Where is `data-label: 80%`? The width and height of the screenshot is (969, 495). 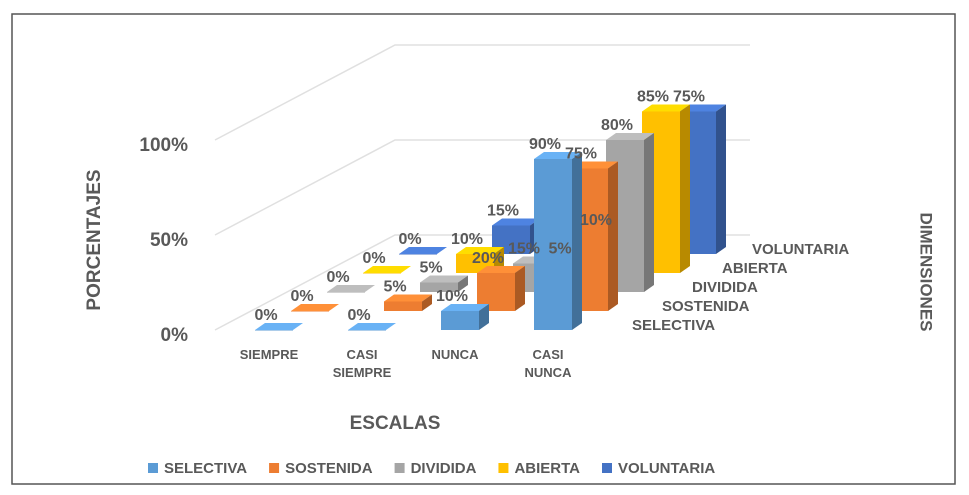
data-label: 80% is located at coordinates (617, 125).